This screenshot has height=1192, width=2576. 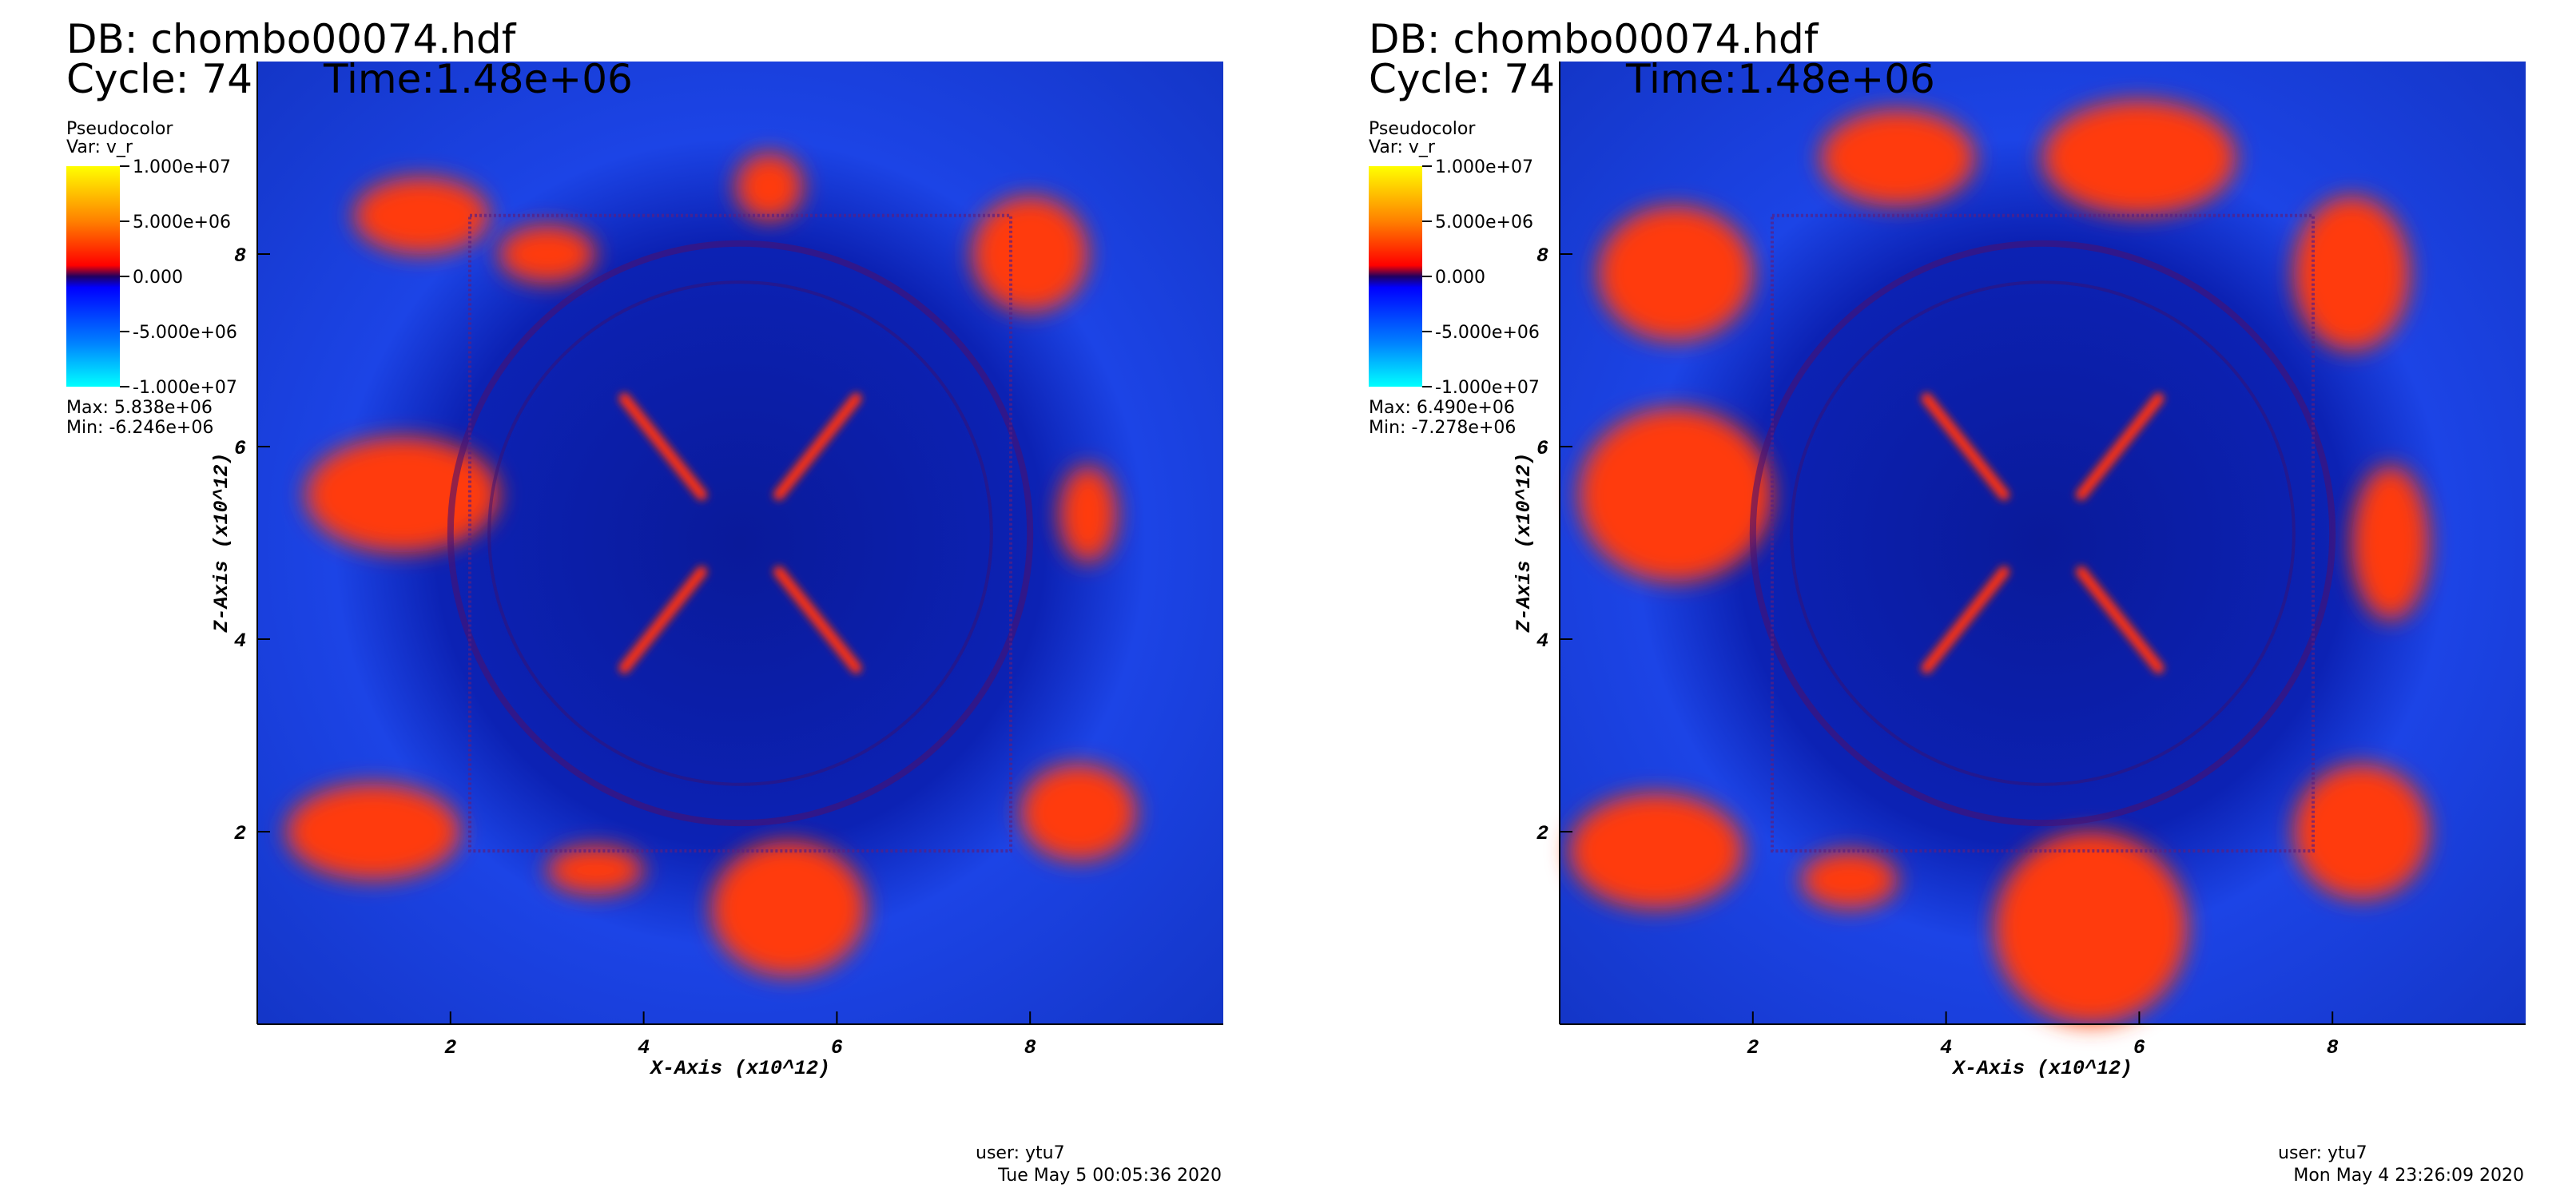 What do you see at coordinates (139, 428) in the screenshot?
I see `legend-min: Min: -6.246e+06` at bounding box center [139, 428].